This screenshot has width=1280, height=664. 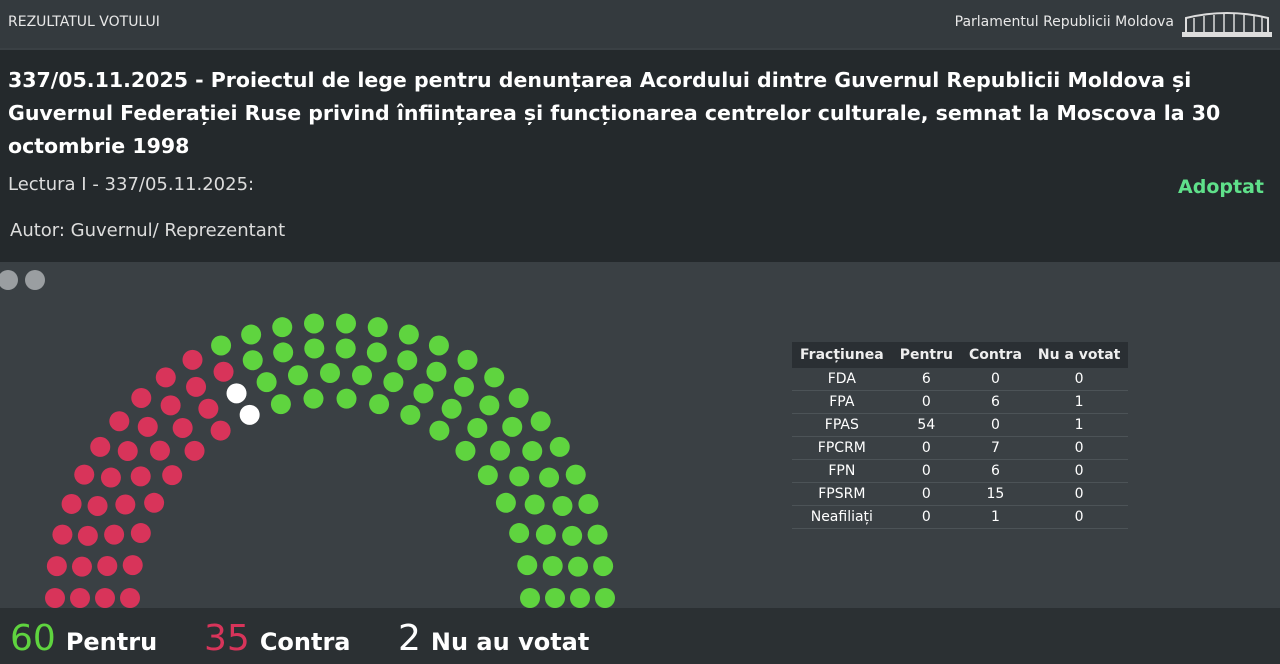 What do you see at coordinates (1227, 24) in the screenshot?
I see `logo` at bounding box center [1227, 24].